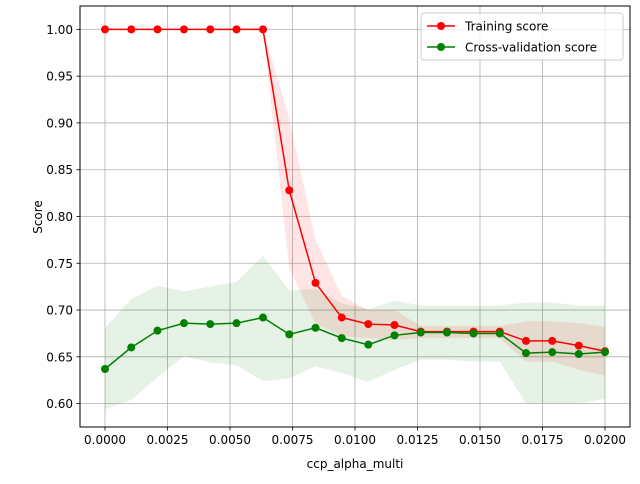  I want to click on legend-box, so click(522, 36).